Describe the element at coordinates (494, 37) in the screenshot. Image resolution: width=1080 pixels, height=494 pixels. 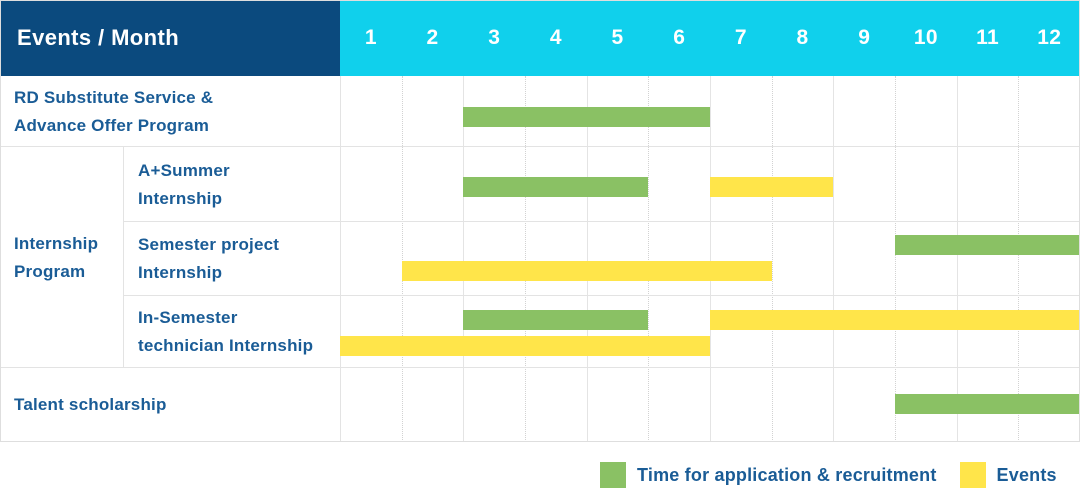
I see `month-header-3: 3` at that location.